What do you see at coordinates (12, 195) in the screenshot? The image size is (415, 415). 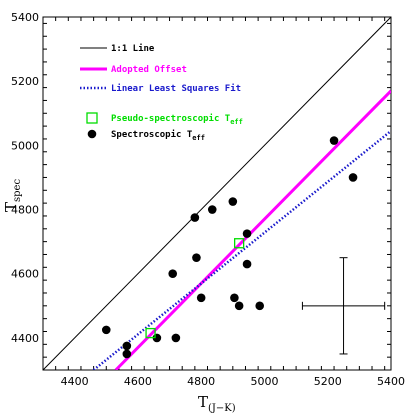 I see `y-axis-title: Tspec` at bounding box center [12, 195].